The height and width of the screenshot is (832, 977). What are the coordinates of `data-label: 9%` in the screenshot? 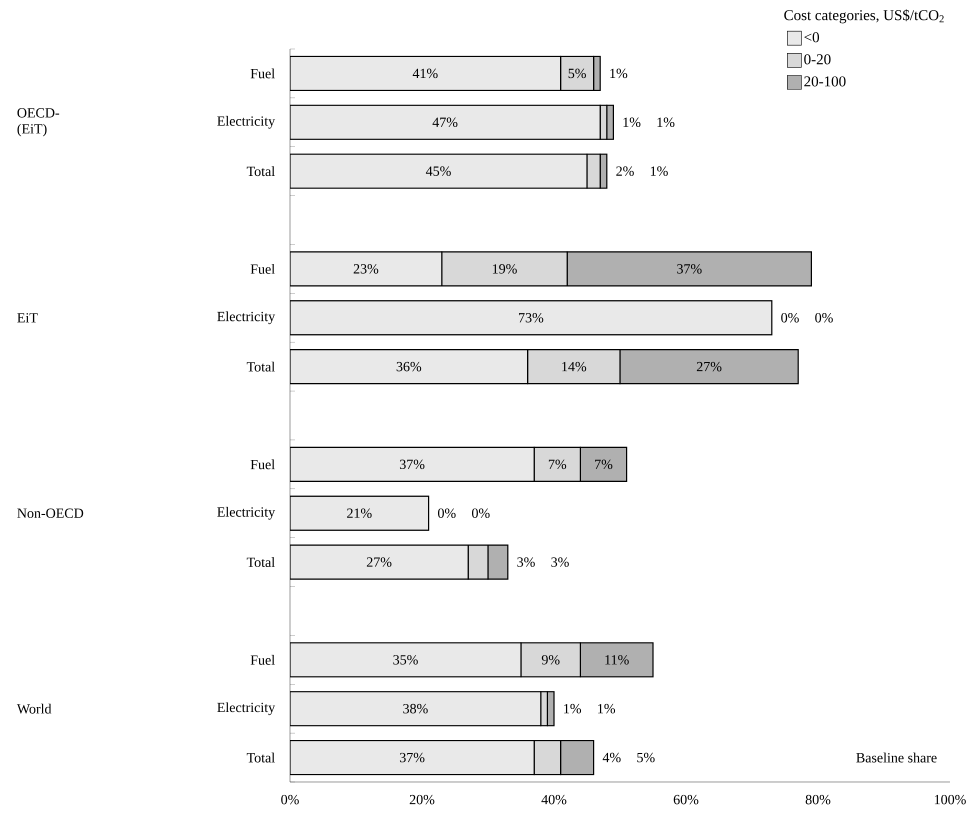 It's located at (551, 660).